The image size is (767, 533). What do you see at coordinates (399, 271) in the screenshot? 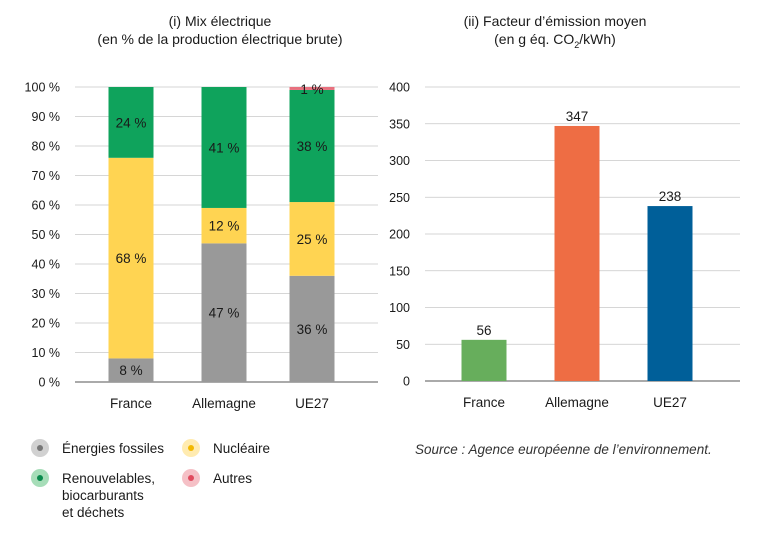
I see `chart2-ytick-label: 150` at bounding box center [399, 271].